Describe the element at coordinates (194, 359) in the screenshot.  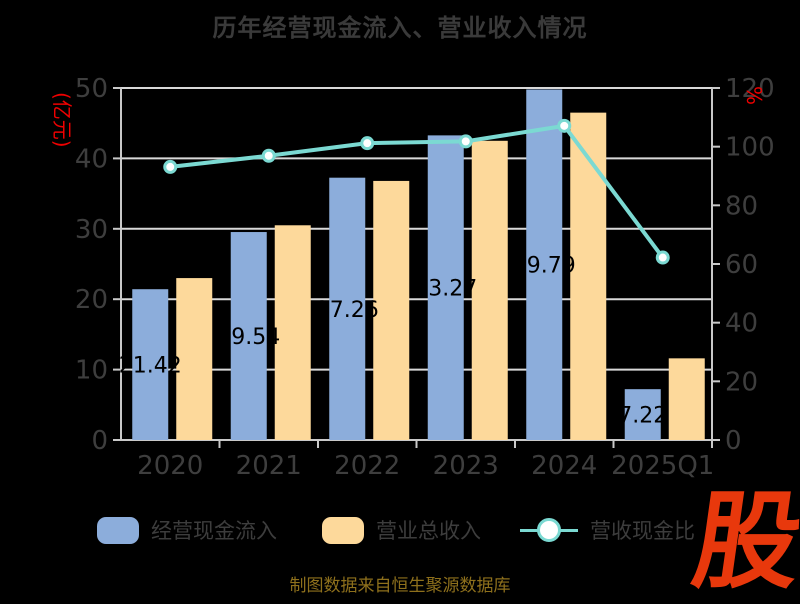
I see `bar-revenue-2020` at that location.